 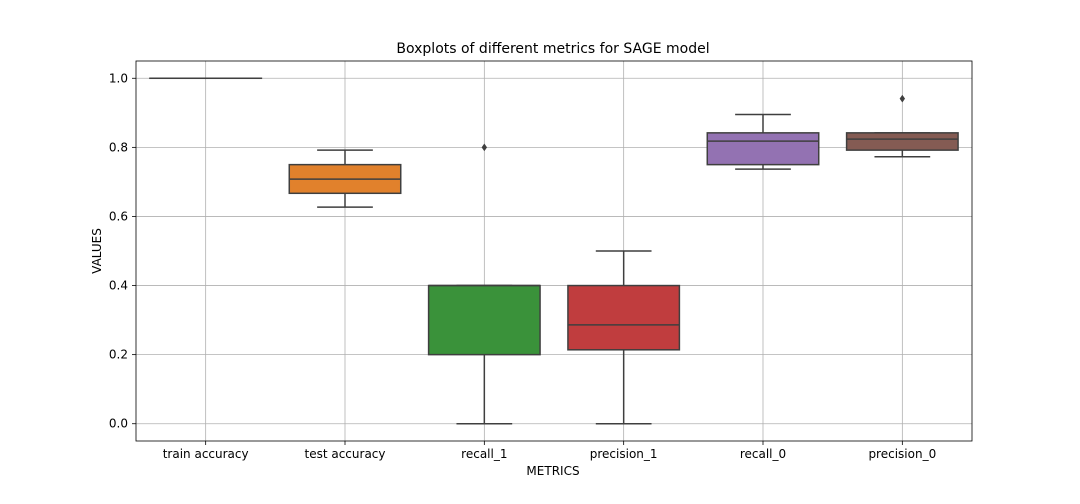 I want to click on x-tick-label: recall_1, so click(x=484, y=454).